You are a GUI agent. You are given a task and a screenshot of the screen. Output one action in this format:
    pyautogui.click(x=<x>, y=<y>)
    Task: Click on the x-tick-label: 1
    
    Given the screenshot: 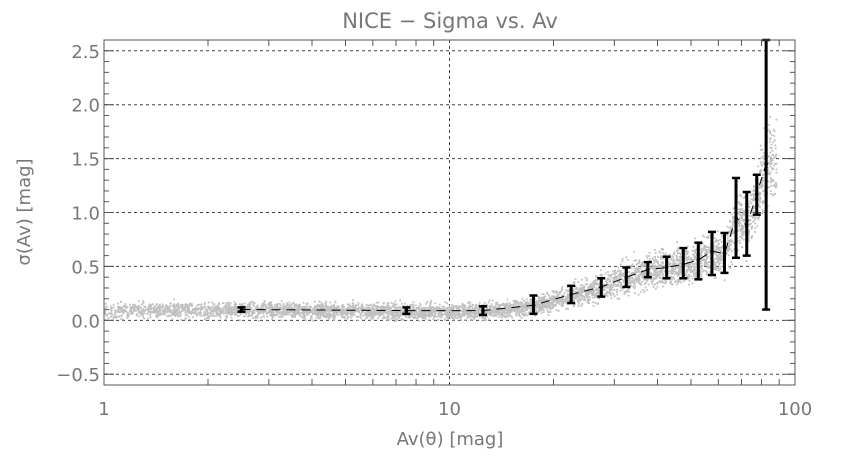 What is the action you would take?
    pyautogui.click(x=103, y=409)
    